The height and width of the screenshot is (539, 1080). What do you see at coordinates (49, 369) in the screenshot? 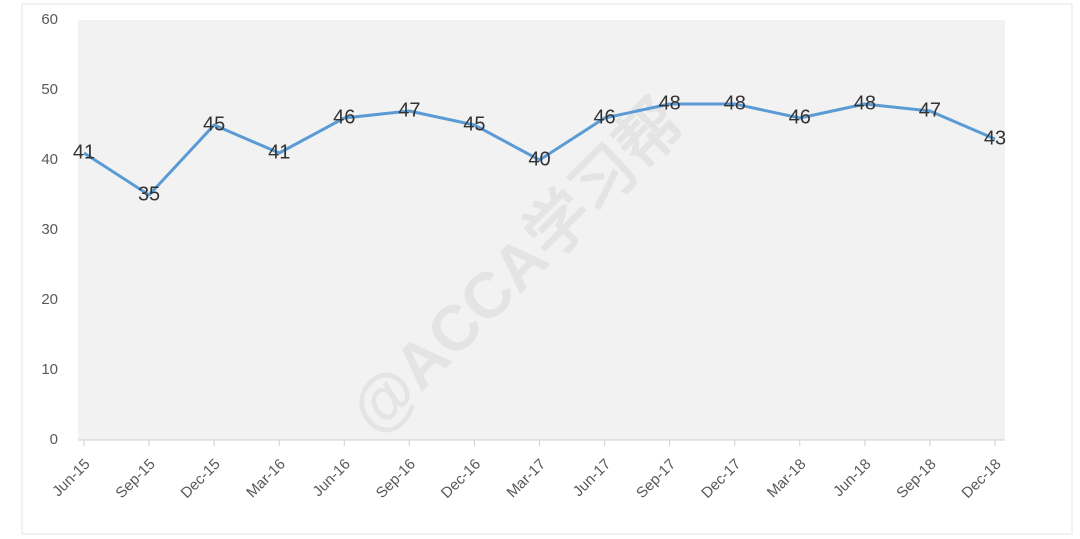
I see `y-tick-label: 10` at bounding box center [49, 369].